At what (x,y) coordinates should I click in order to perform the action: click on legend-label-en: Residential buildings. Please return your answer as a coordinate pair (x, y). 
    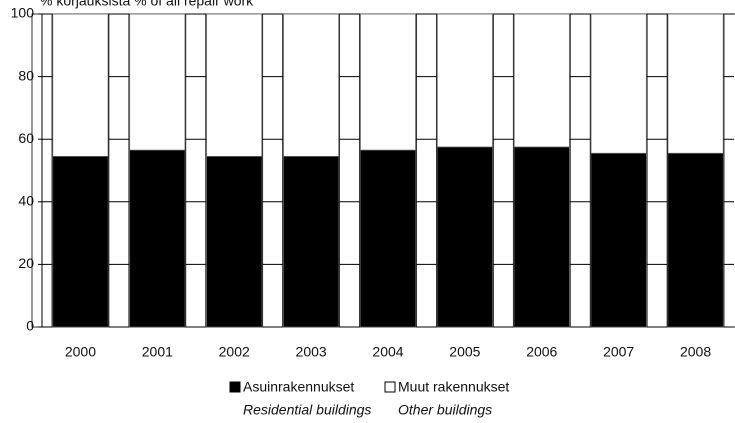
    Looking at the image, I should click on (307, 410).